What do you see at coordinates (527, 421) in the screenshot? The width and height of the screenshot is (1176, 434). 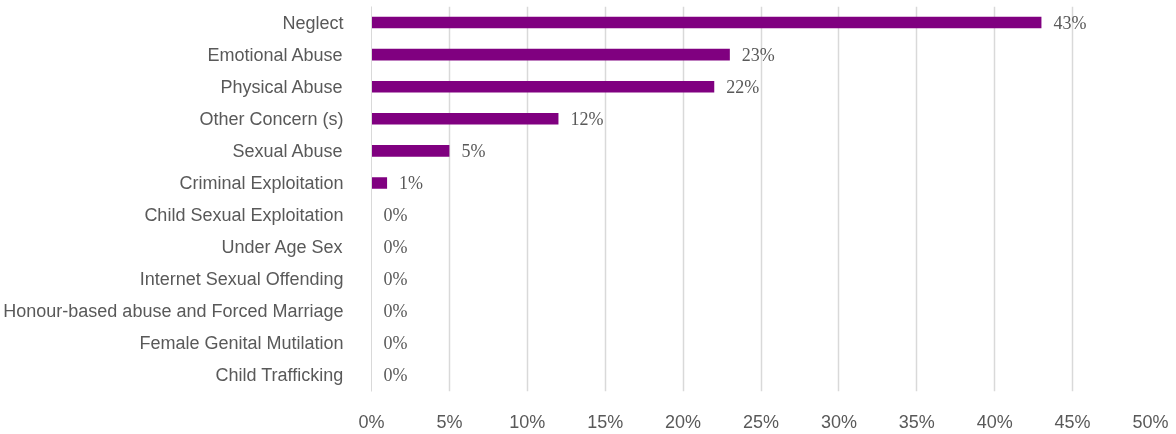 I see `x-tick-label: 10%` at bounding box center [527, 421].